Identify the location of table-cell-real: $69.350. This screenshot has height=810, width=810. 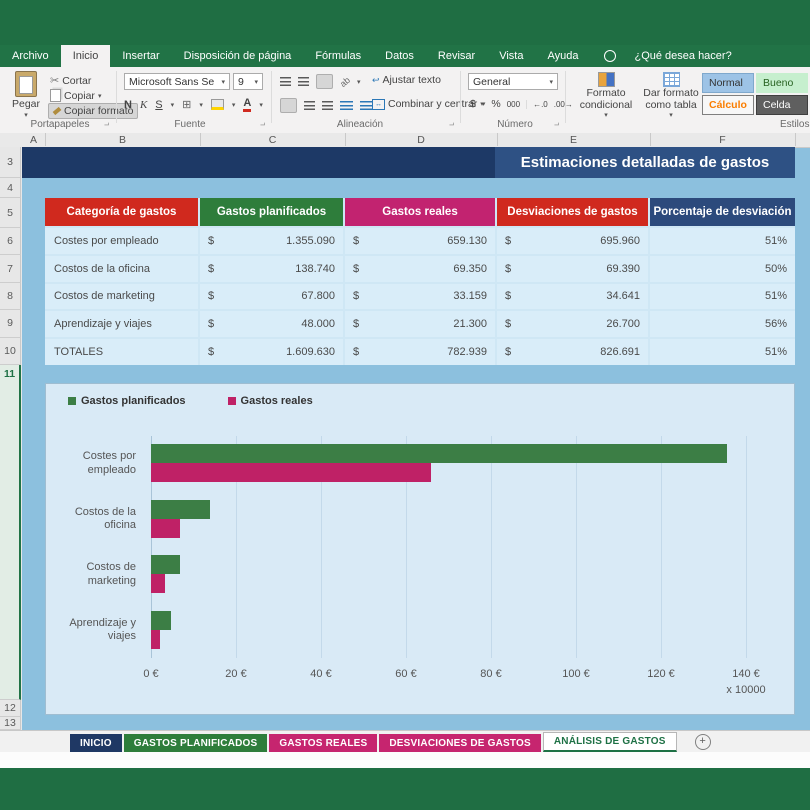
(420, 268).